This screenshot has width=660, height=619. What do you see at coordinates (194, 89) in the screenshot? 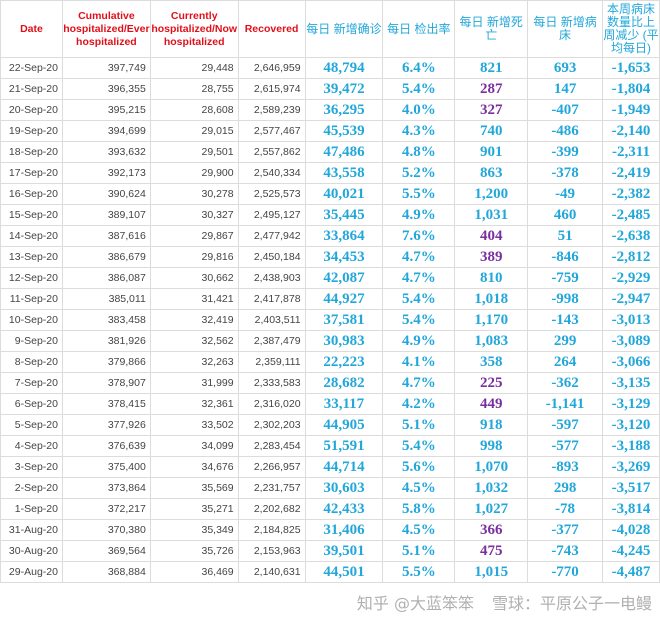
I see `current-cell: 28,755` at bounding box center [194, 89].